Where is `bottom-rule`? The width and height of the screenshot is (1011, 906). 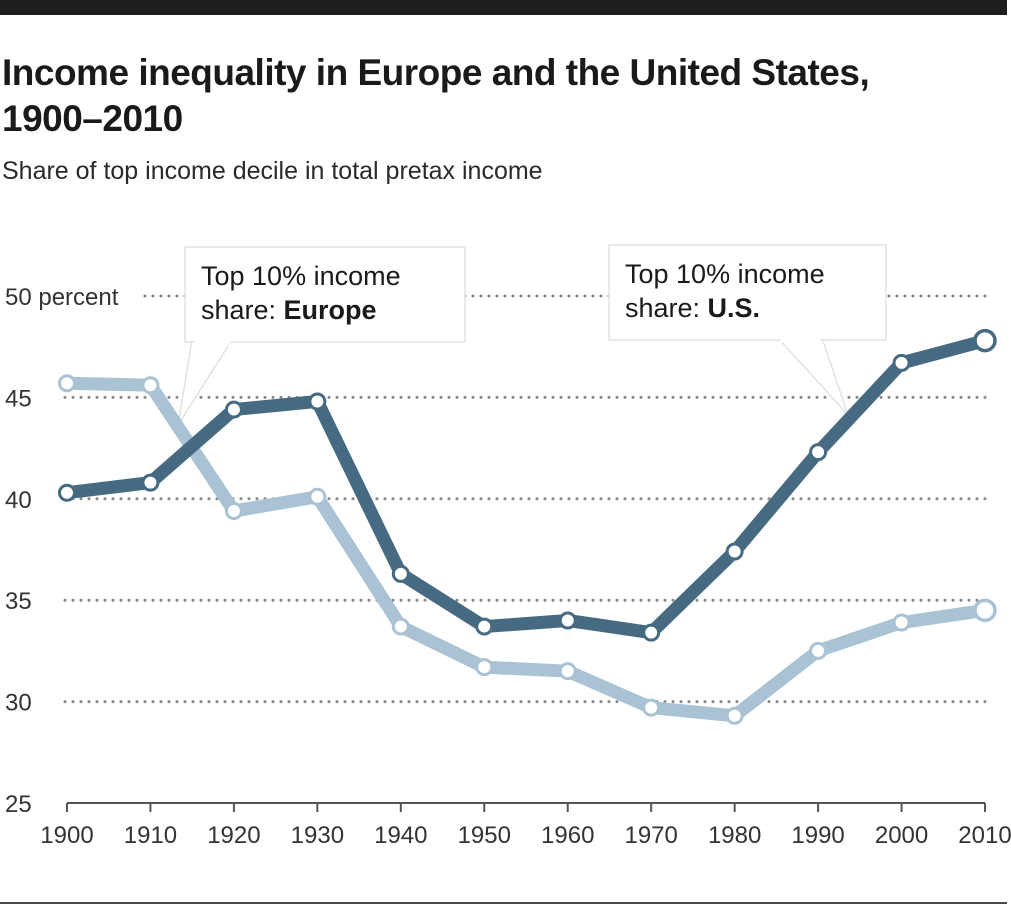 bottom-rule is located at coordinates (503, 903).